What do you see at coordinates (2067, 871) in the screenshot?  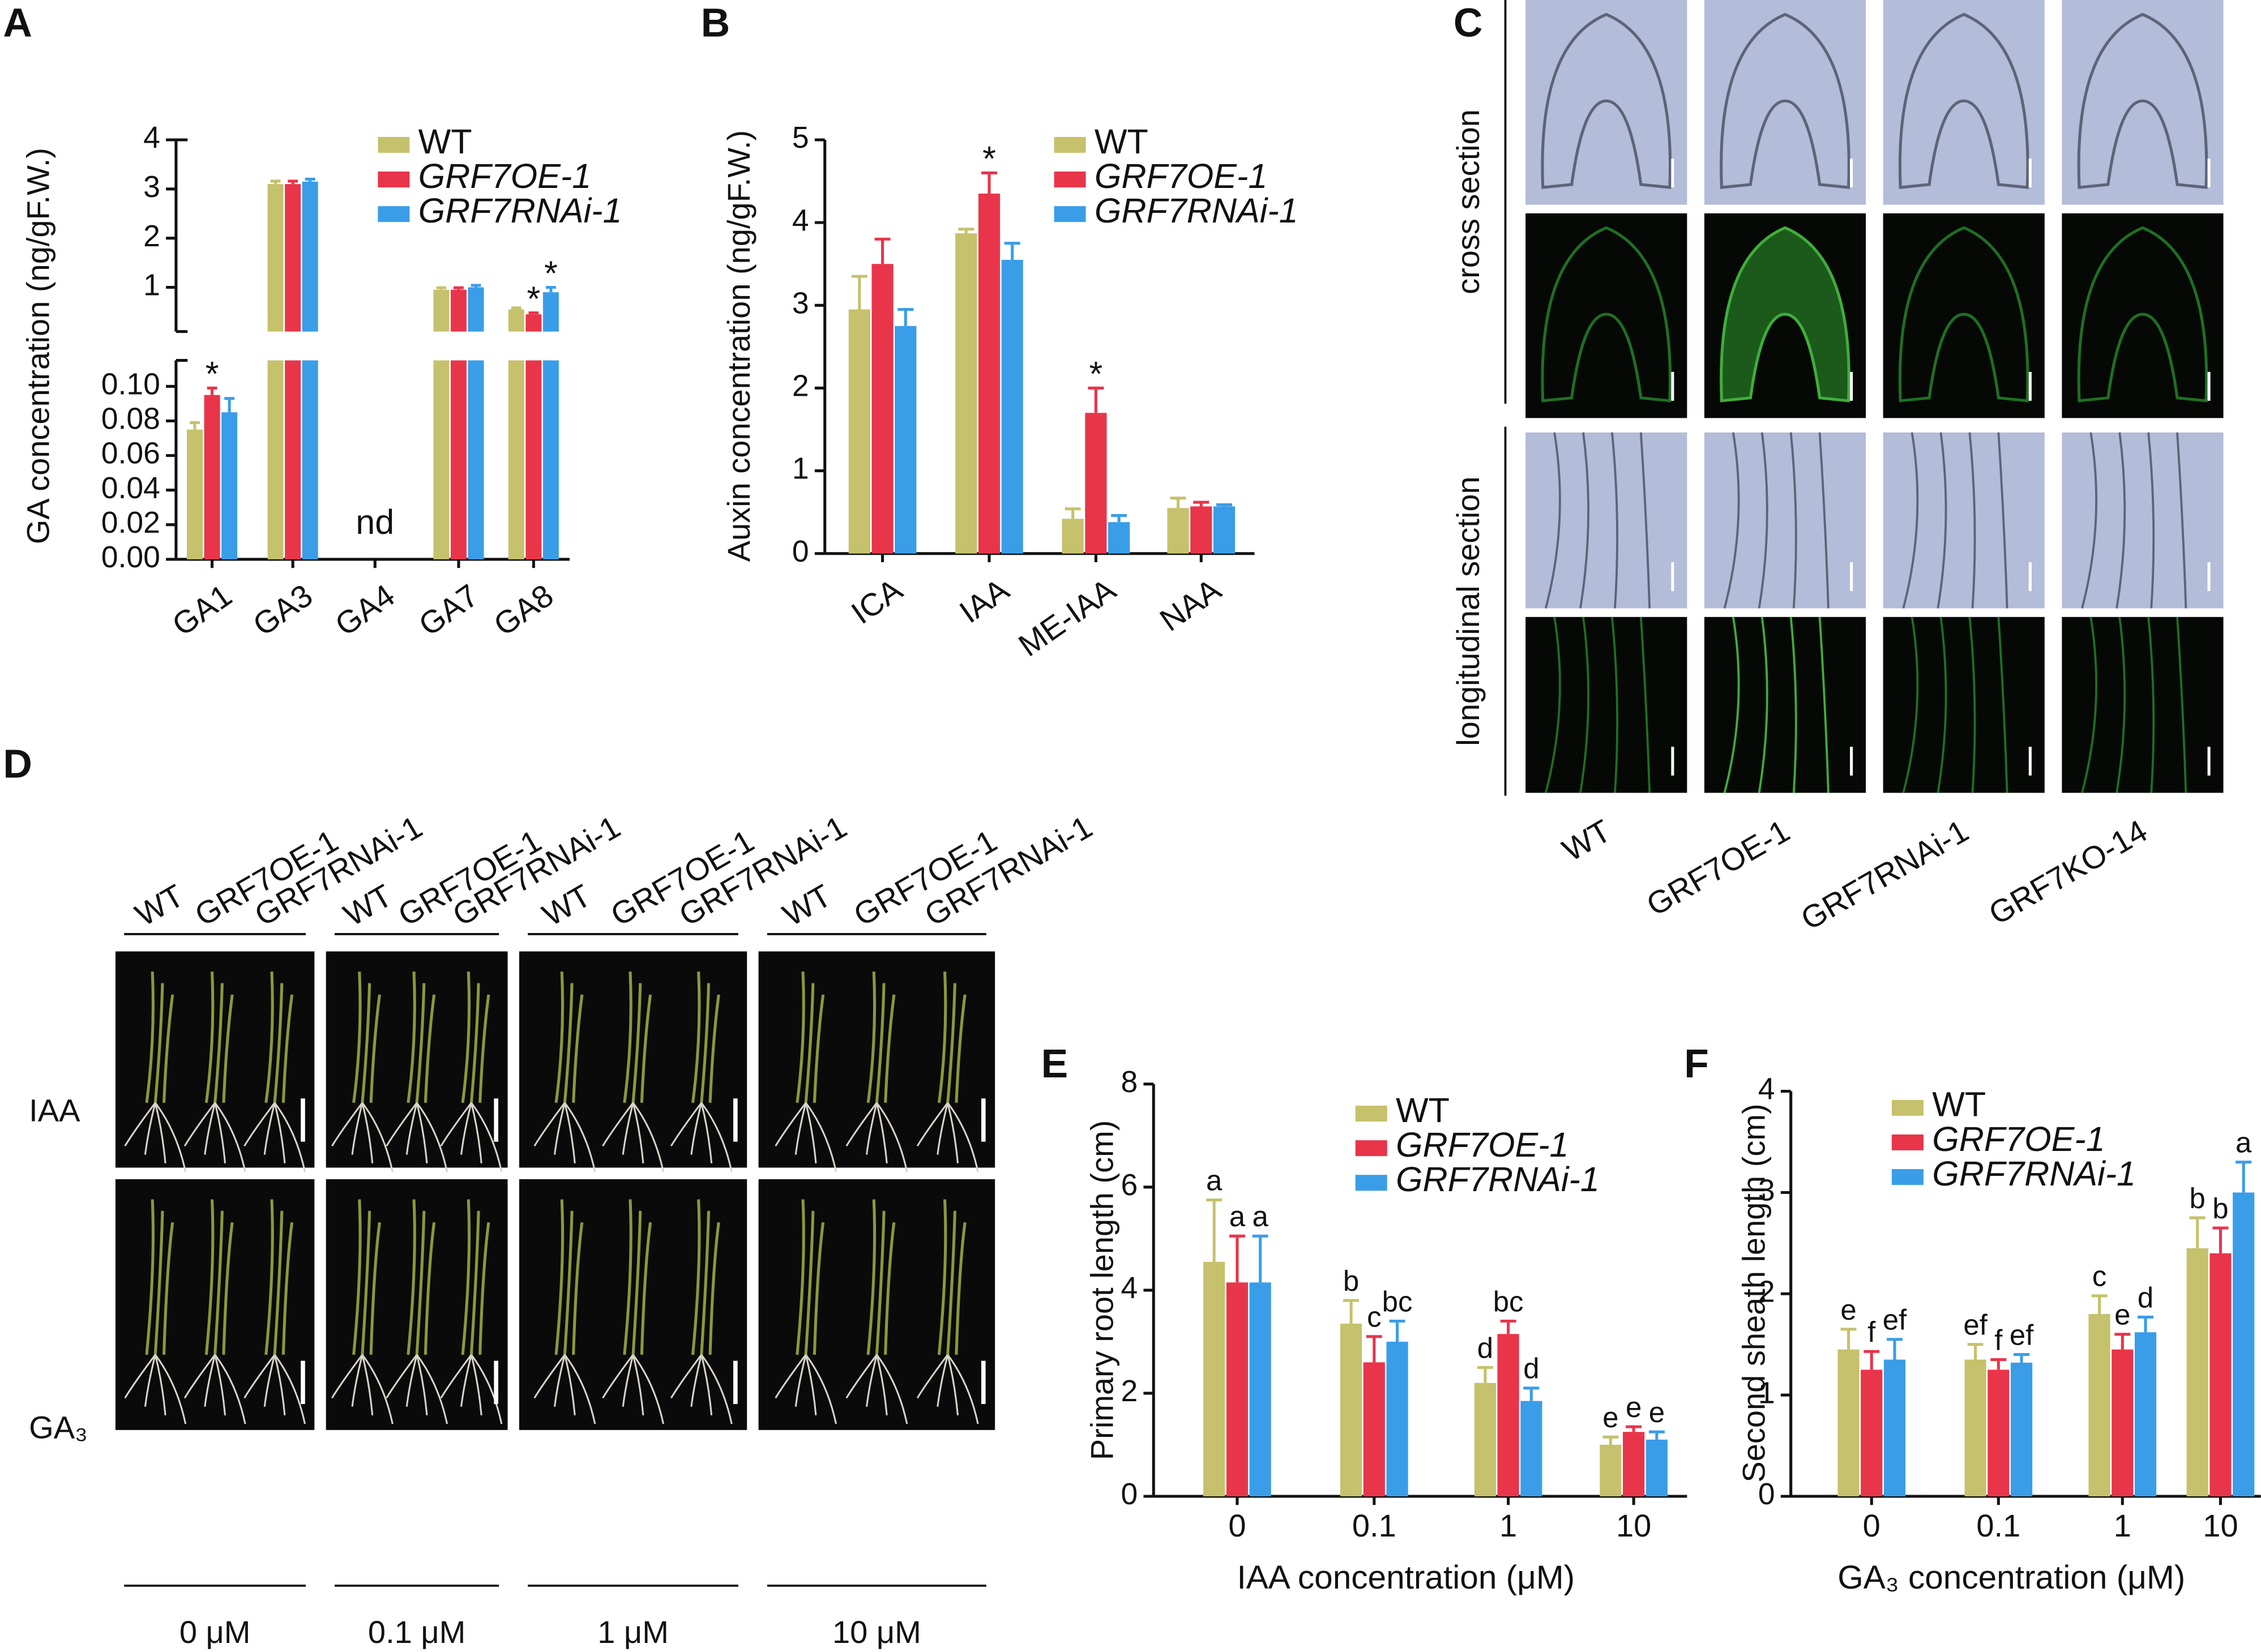 I see `column-label: GRF7KO-14` at bounding box center [2067, 871].